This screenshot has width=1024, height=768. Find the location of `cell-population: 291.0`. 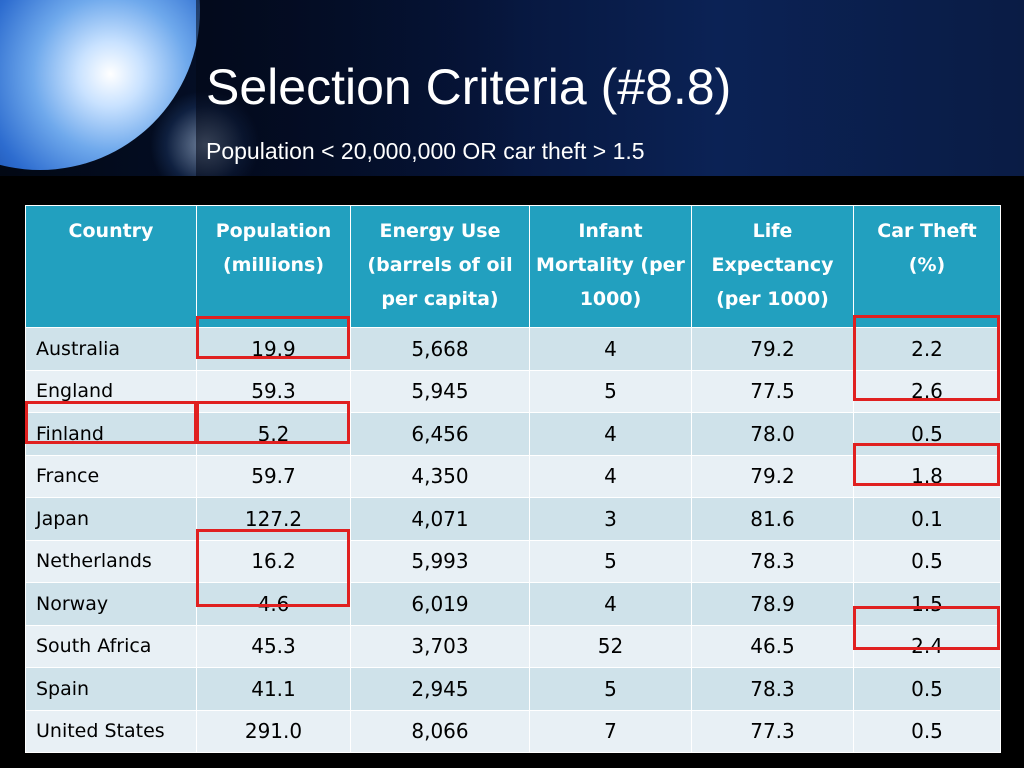

cell-population: 291.0 is located at coordinates (273, 731).